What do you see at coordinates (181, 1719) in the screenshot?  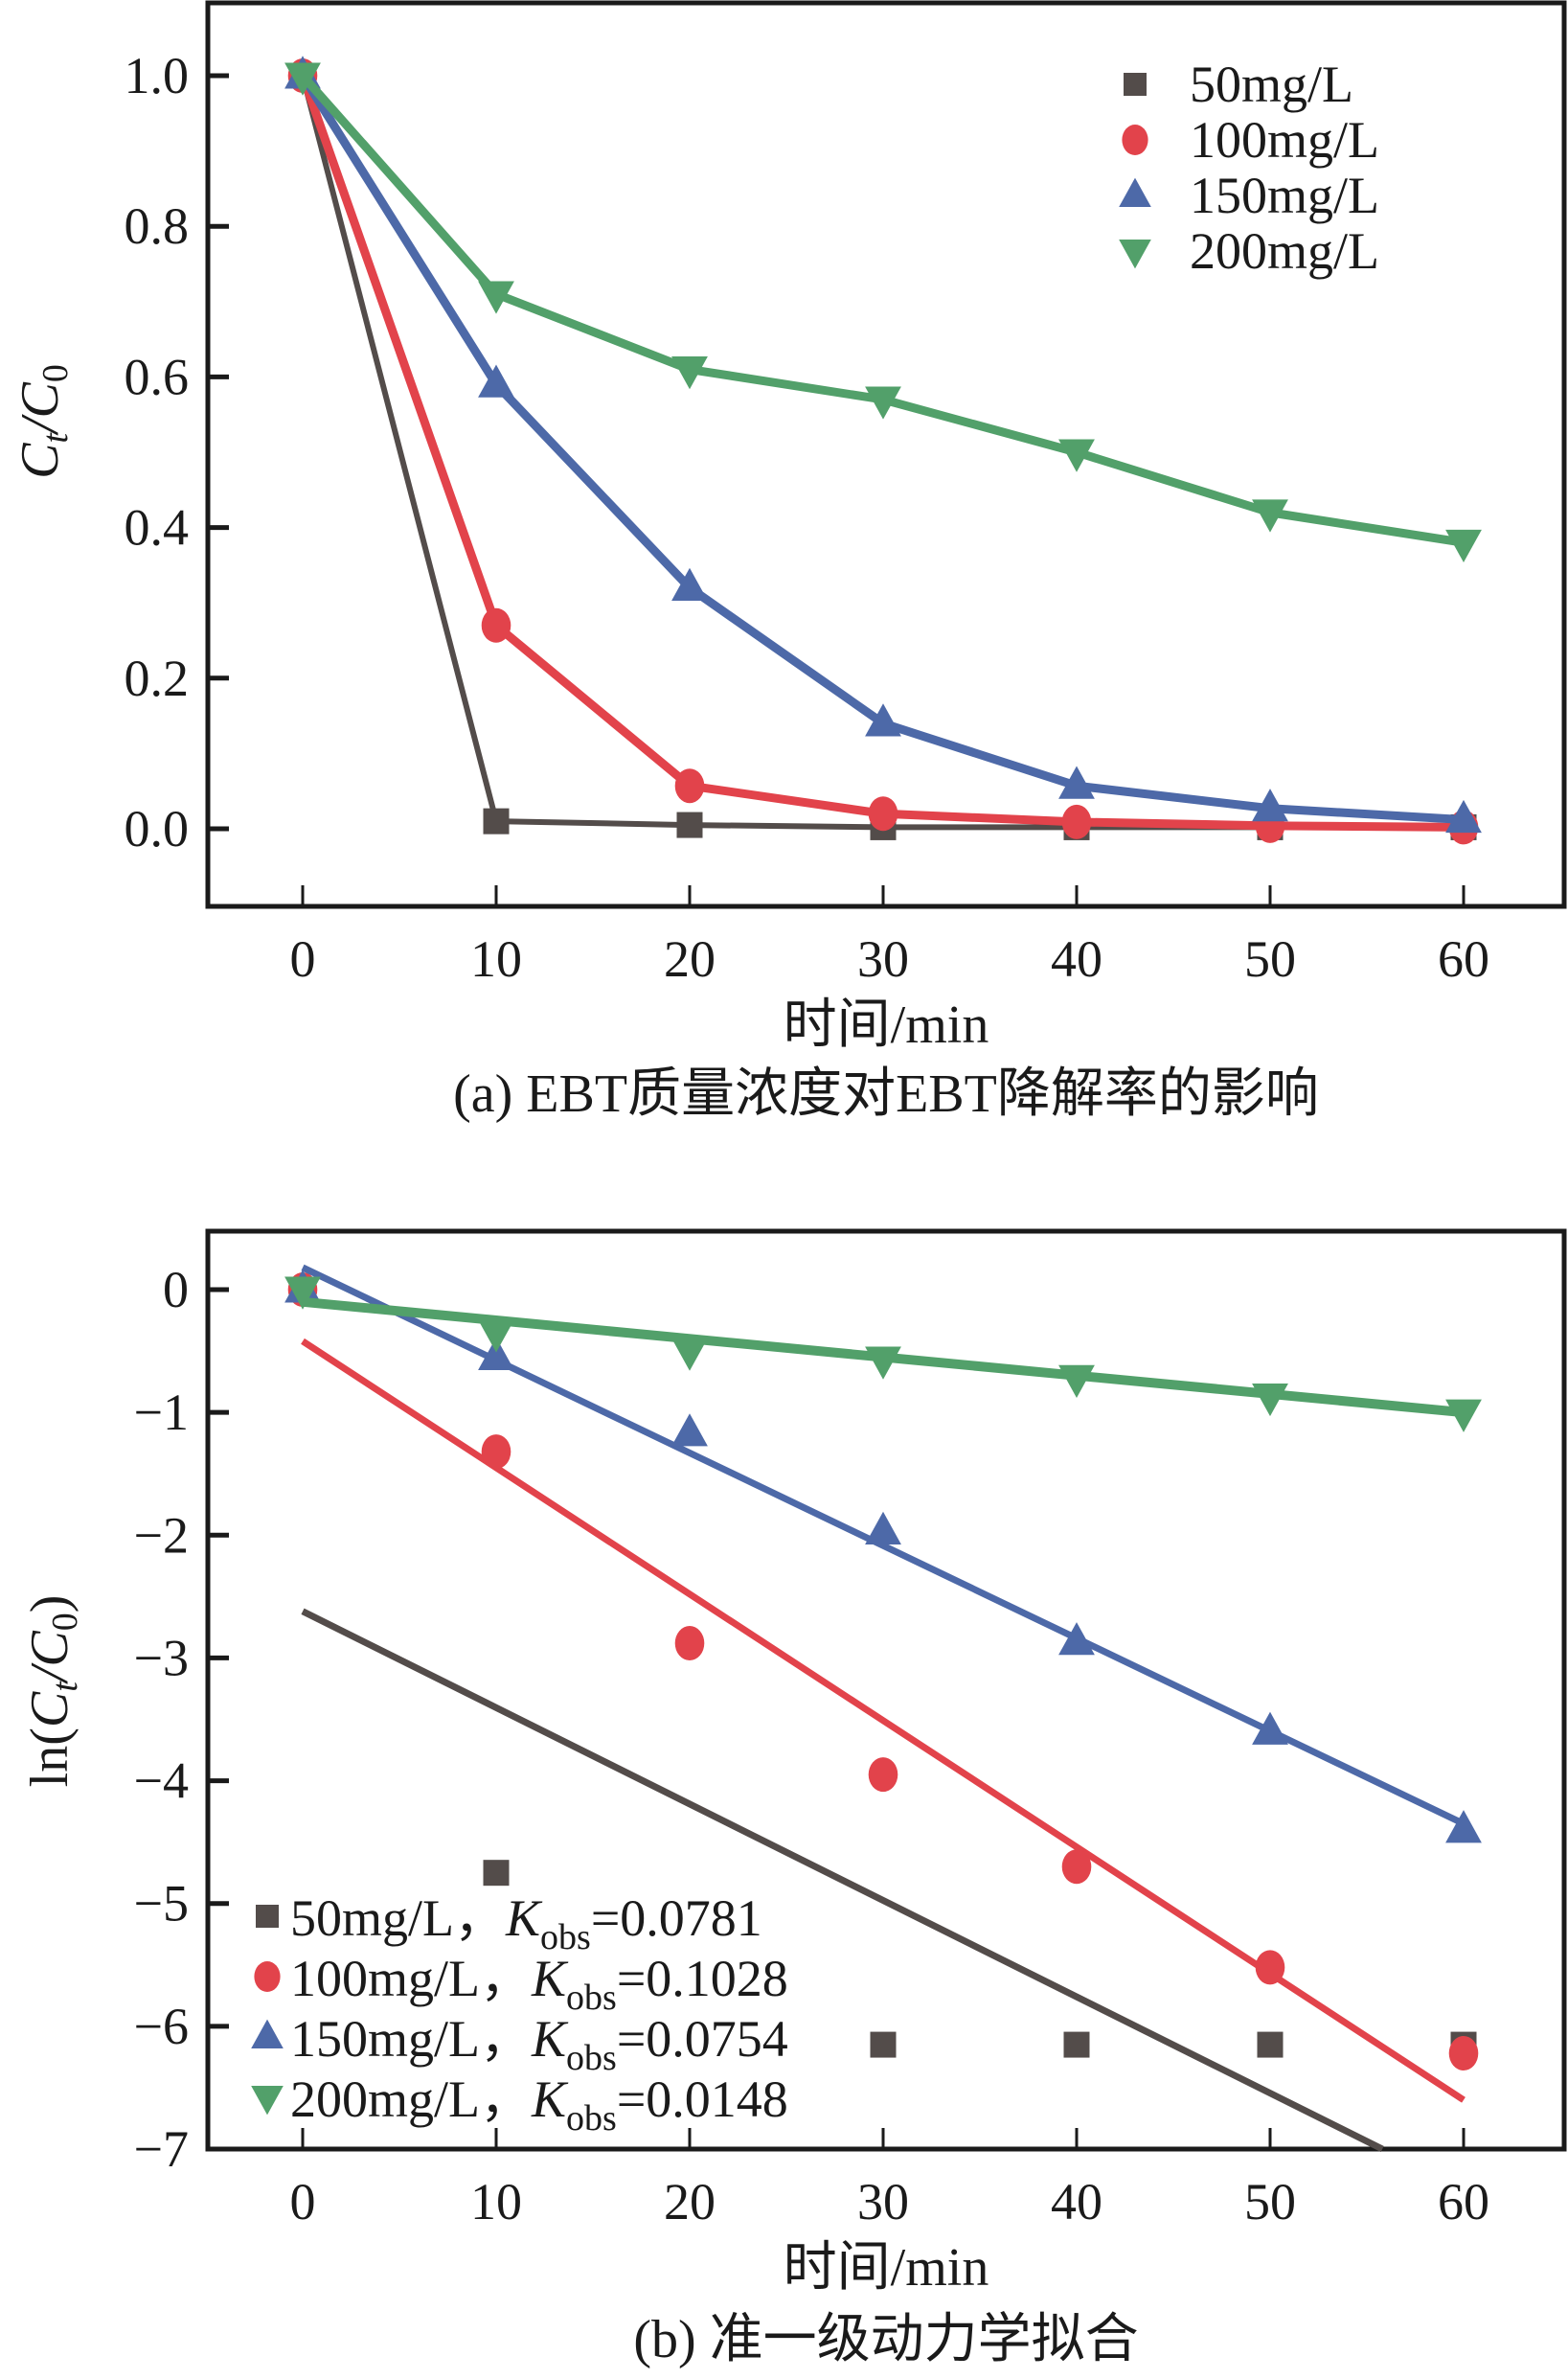 I see `plot-b-y-ticks: 0 −1 −2 −3 −4 −5 −6 −7` at bounding box center [181, 1719].